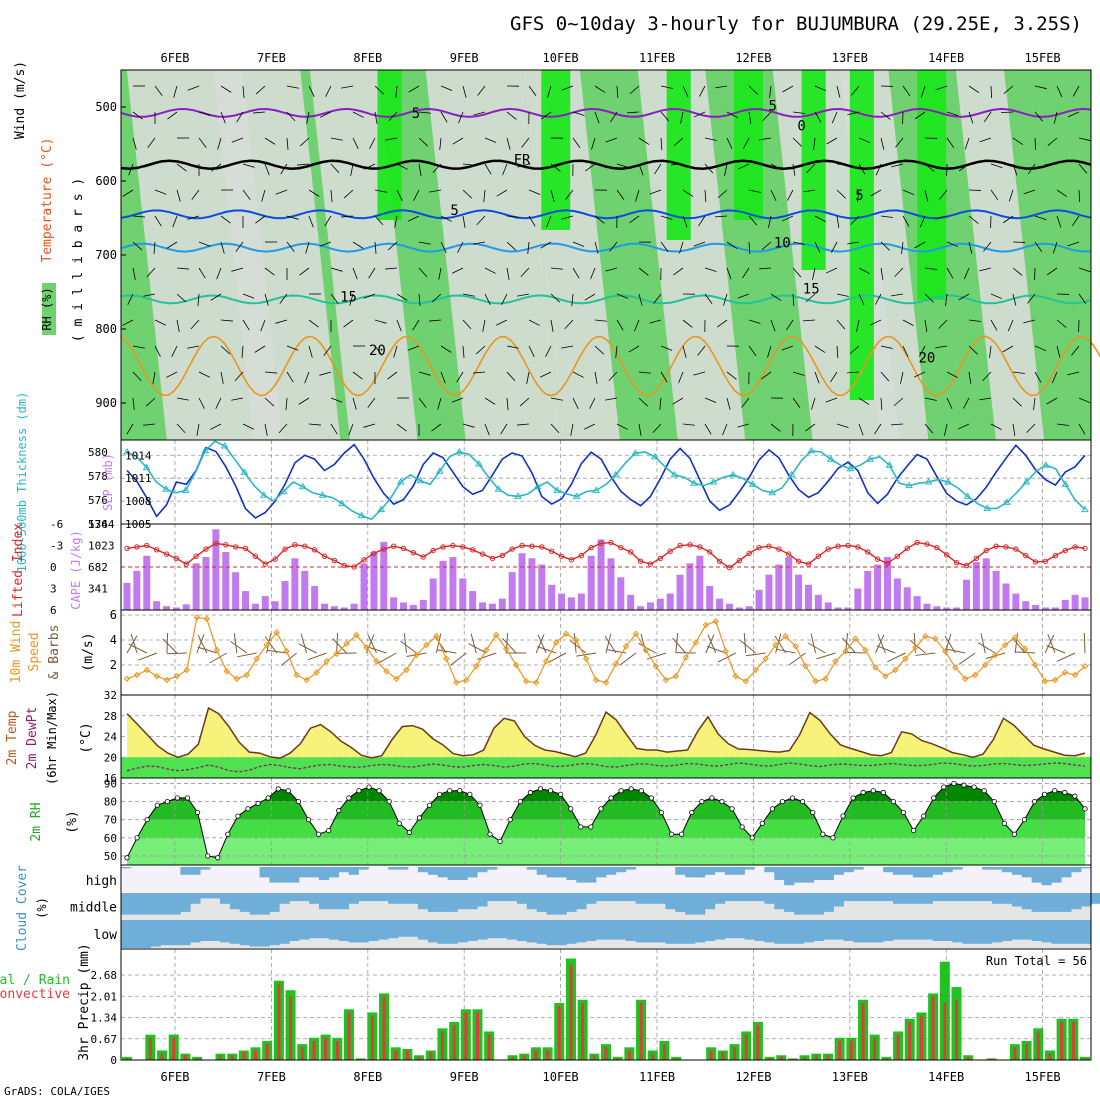  What do you see at coordinates (34, 651) in the screenshot?
I see `wind-axis-label-2: Speed` at bounding box center [34, 651].